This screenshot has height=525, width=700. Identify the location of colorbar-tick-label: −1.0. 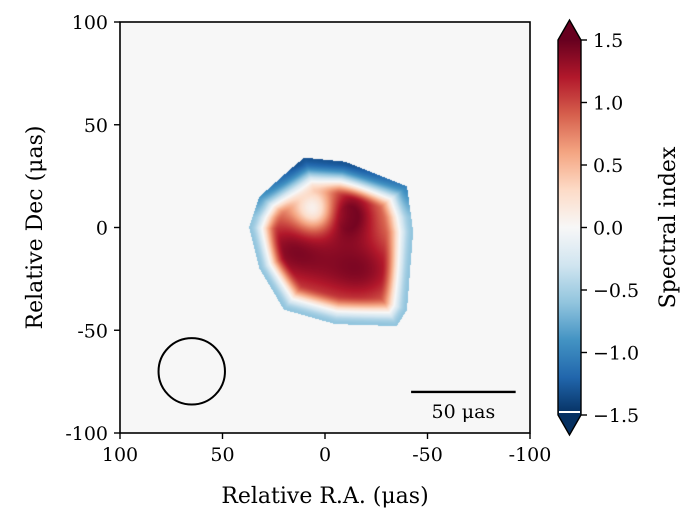
(616, 354).